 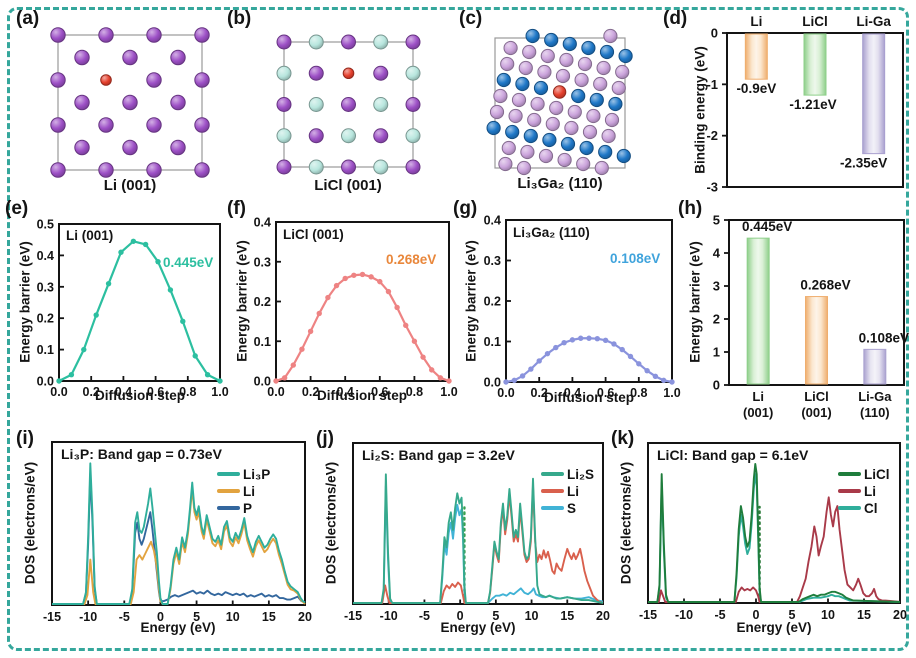 What do you see at coordinates (758, 412) in the screenshot?
I see `svg-text: (001)` at bounding box center [758, 412].